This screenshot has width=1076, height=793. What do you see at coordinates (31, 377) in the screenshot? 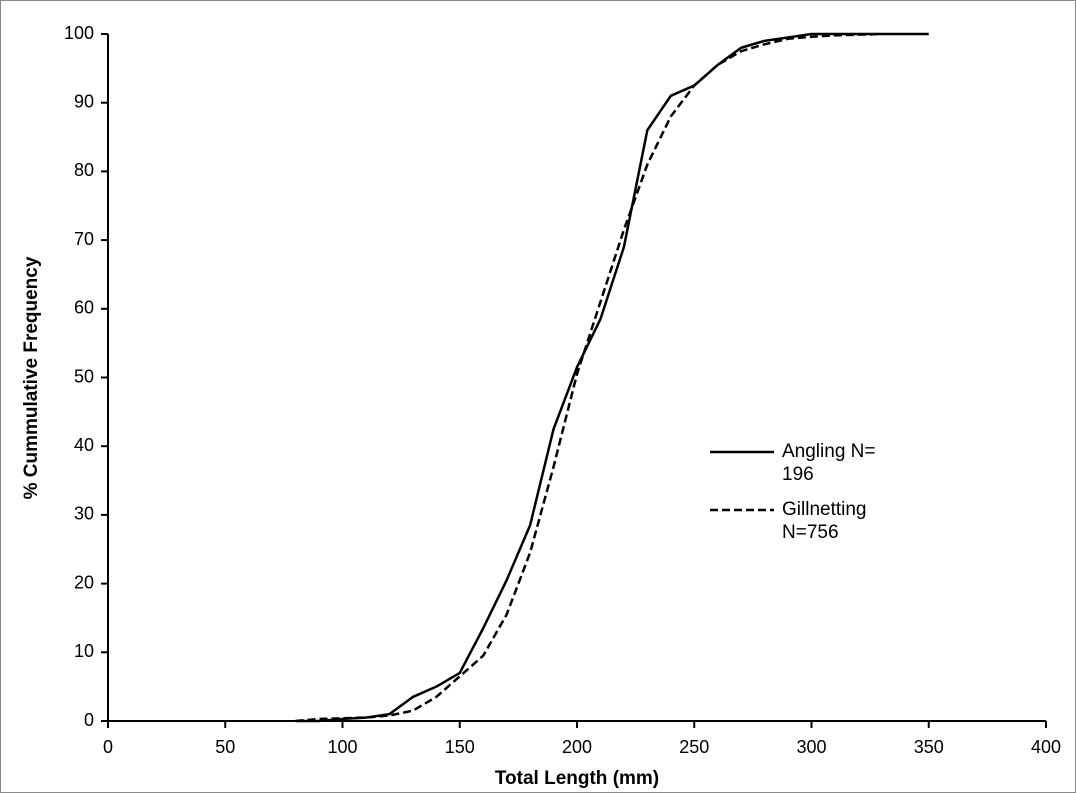
I see `y-axis-title: % Cummulative Frequency` at bounding box center [31, 377].